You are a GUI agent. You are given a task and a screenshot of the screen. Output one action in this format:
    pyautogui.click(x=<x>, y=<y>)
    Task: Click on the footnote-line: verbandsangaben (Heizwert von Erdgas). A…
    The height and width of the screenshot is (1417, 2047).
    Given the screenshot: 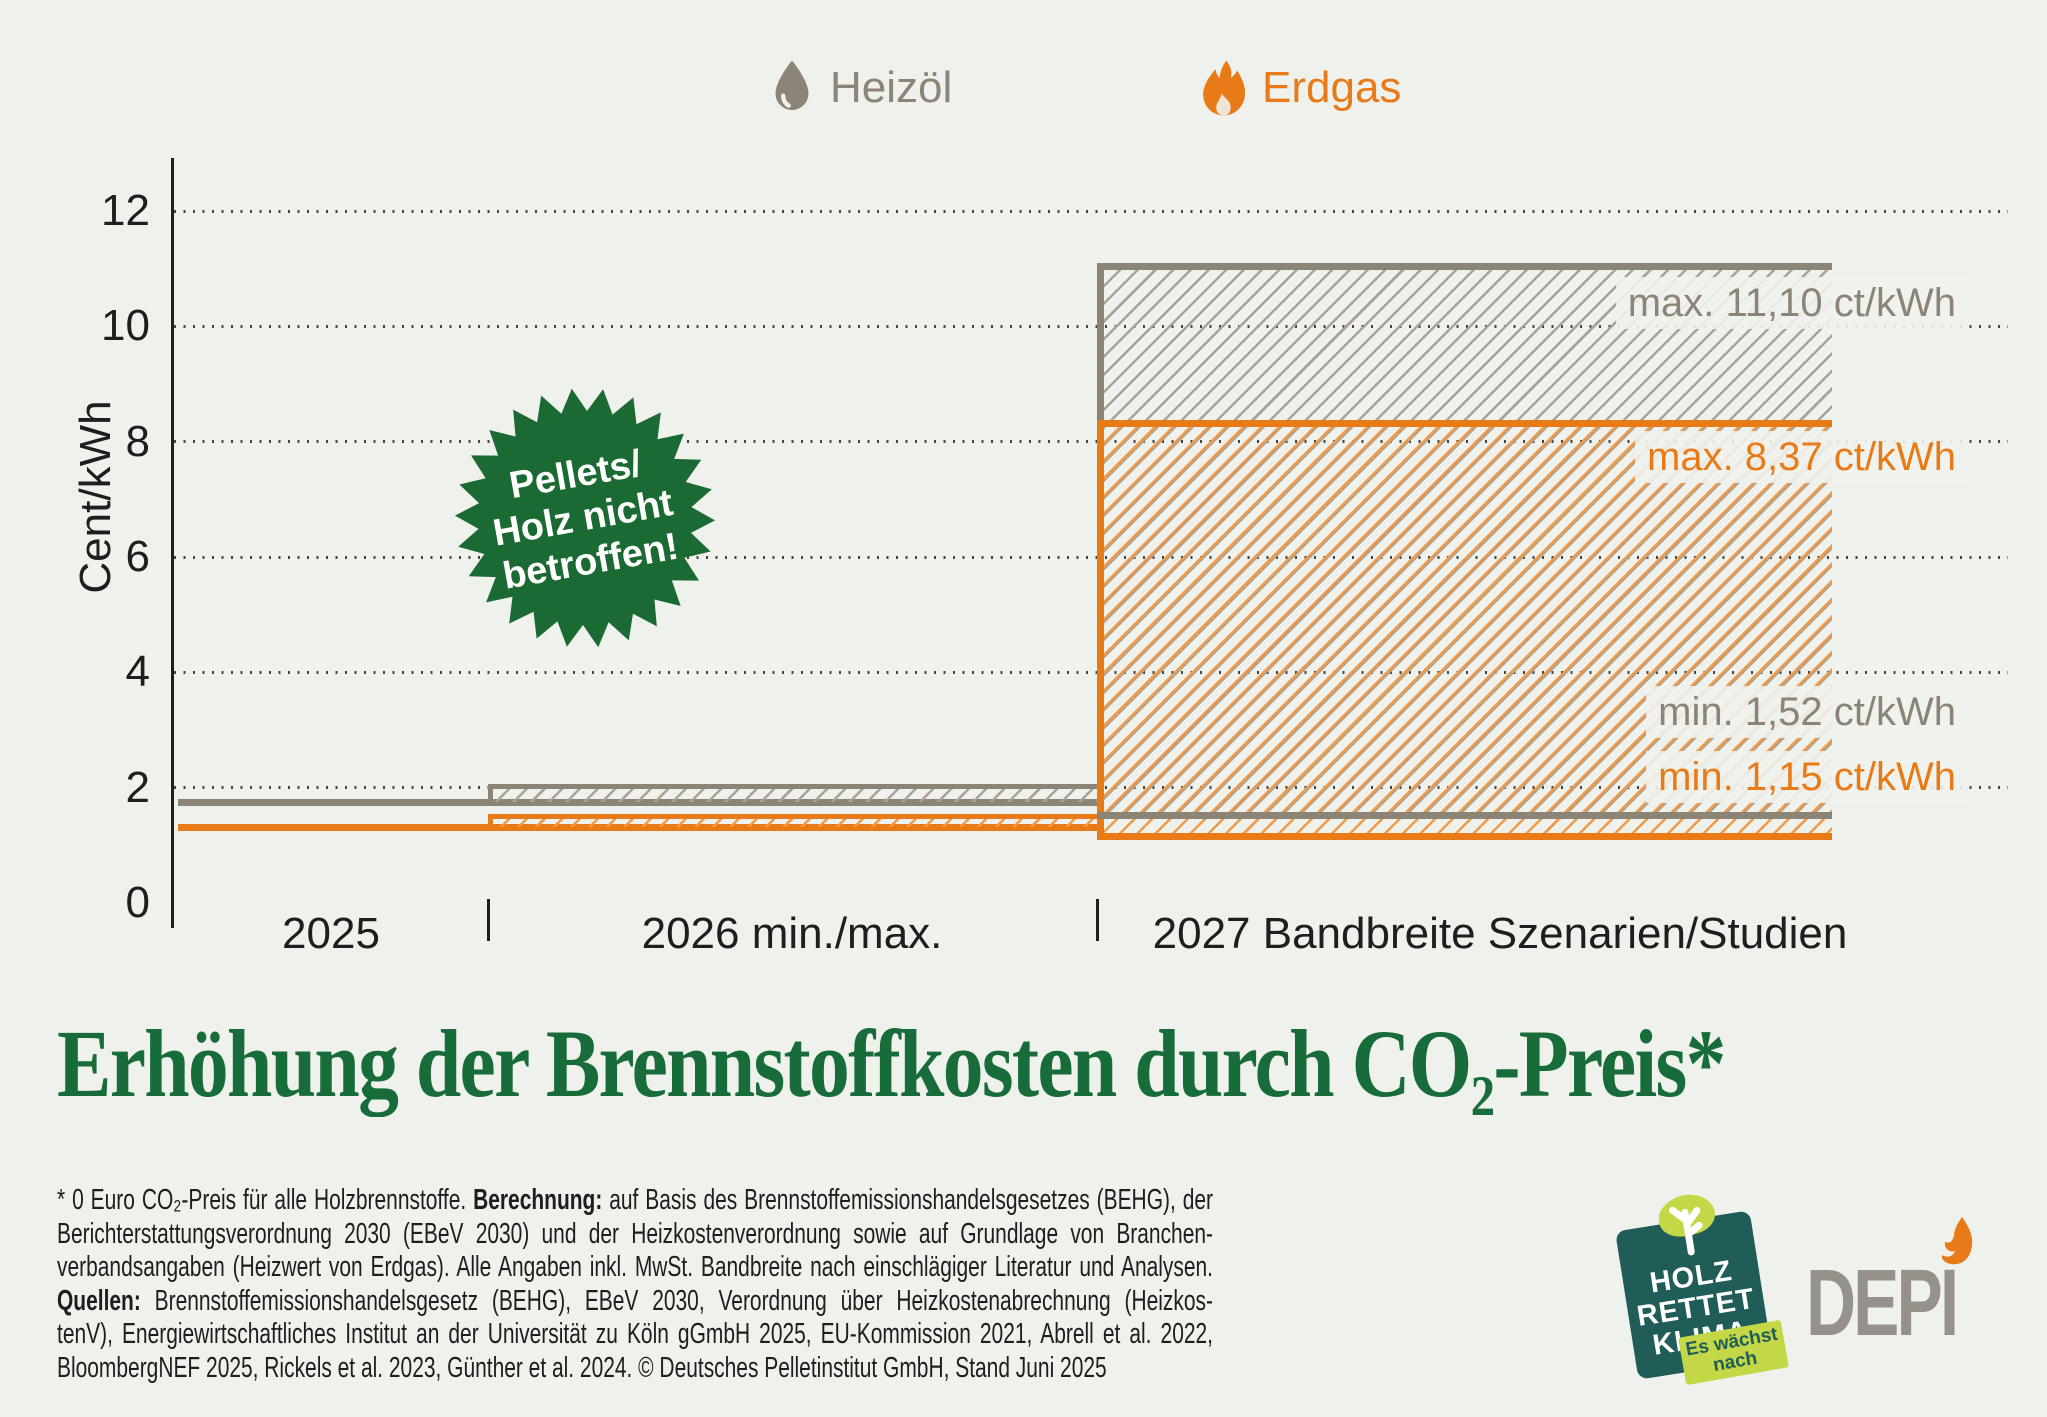 What is the action you would take?
    pyautogui.click(x=635, y=1267)
    